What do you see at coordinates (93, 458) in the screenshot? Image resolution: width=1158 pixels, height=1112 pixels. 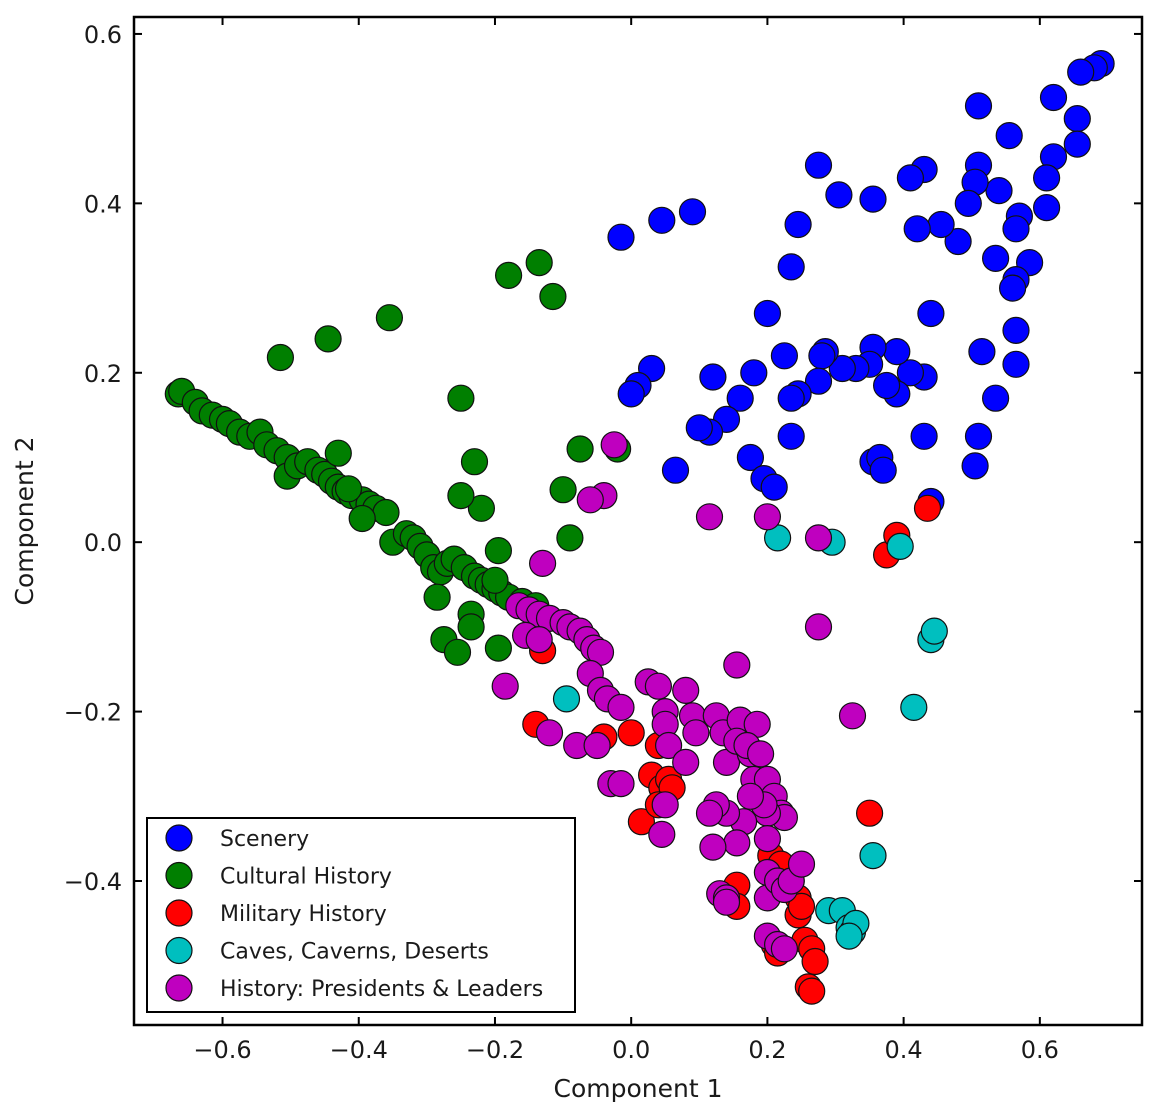 I see `y-axis-tick-labels: −0.4 −0.2 0.0 0.2 0.4 0.6` at bounding box center [93, 458].